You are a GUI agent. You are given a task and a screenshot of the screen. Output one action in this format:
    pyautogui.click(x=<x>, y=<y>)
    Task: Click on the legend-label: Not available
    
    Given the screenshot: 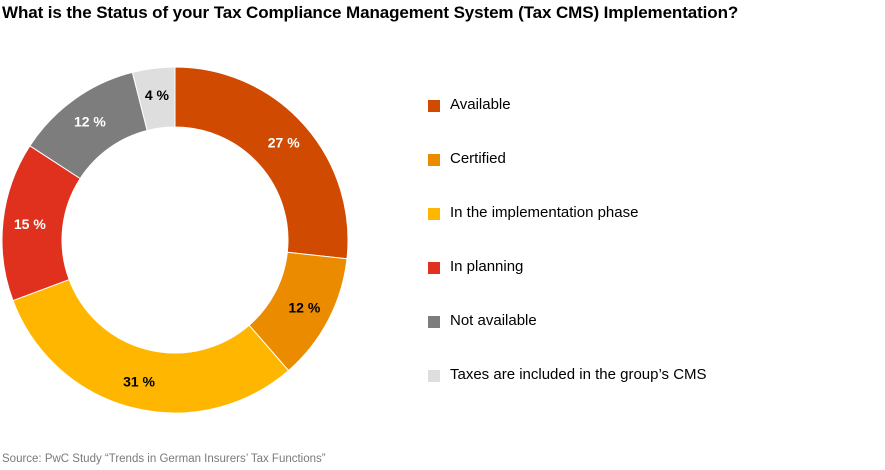 What is the action you would take?
    pyautogui.click(x=493, y=320)
    